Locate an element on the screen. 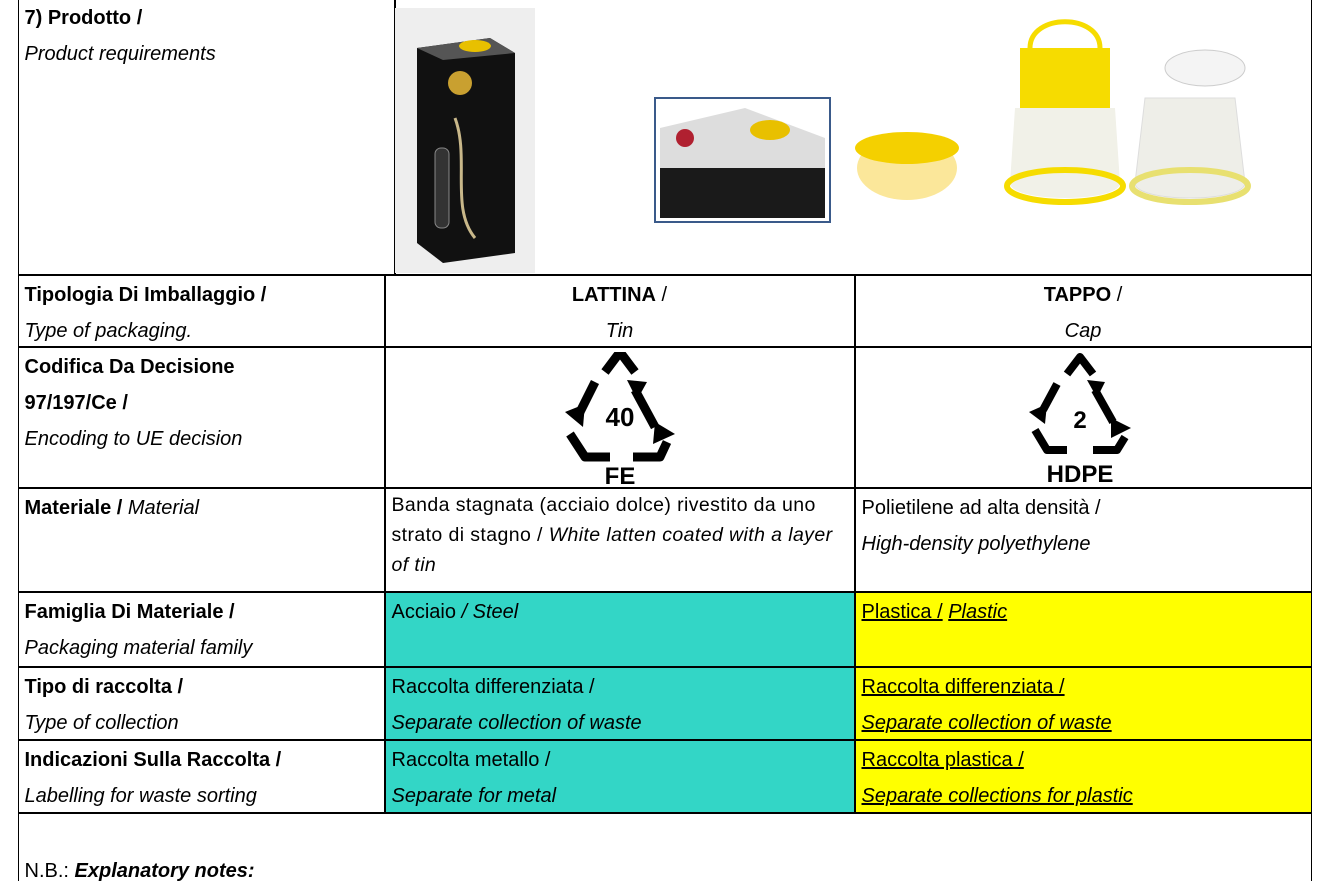 This screenshot has width=1325, height=881. cell-text: TAPPO is located at coordinates (1077, 294).